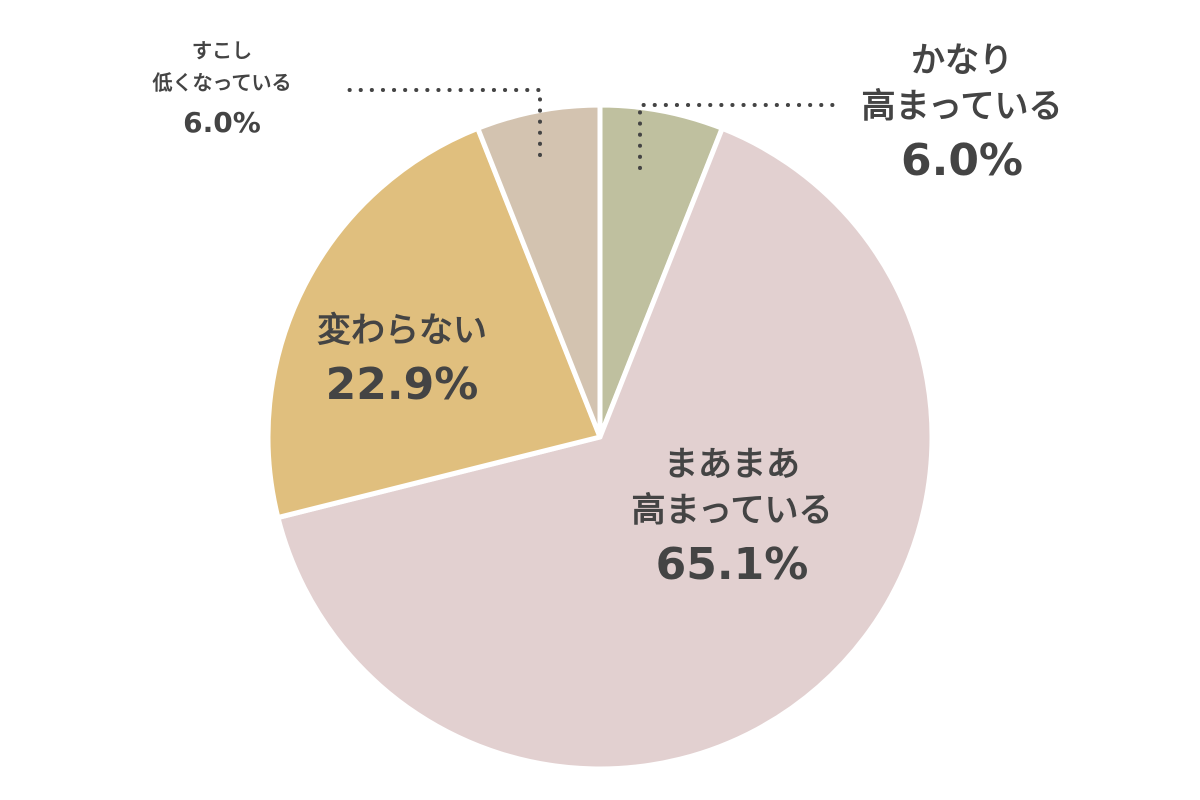  Describe the element at coordinates (732, 465) in the screenshot. I see `slice-label: まあまあ` at that location.